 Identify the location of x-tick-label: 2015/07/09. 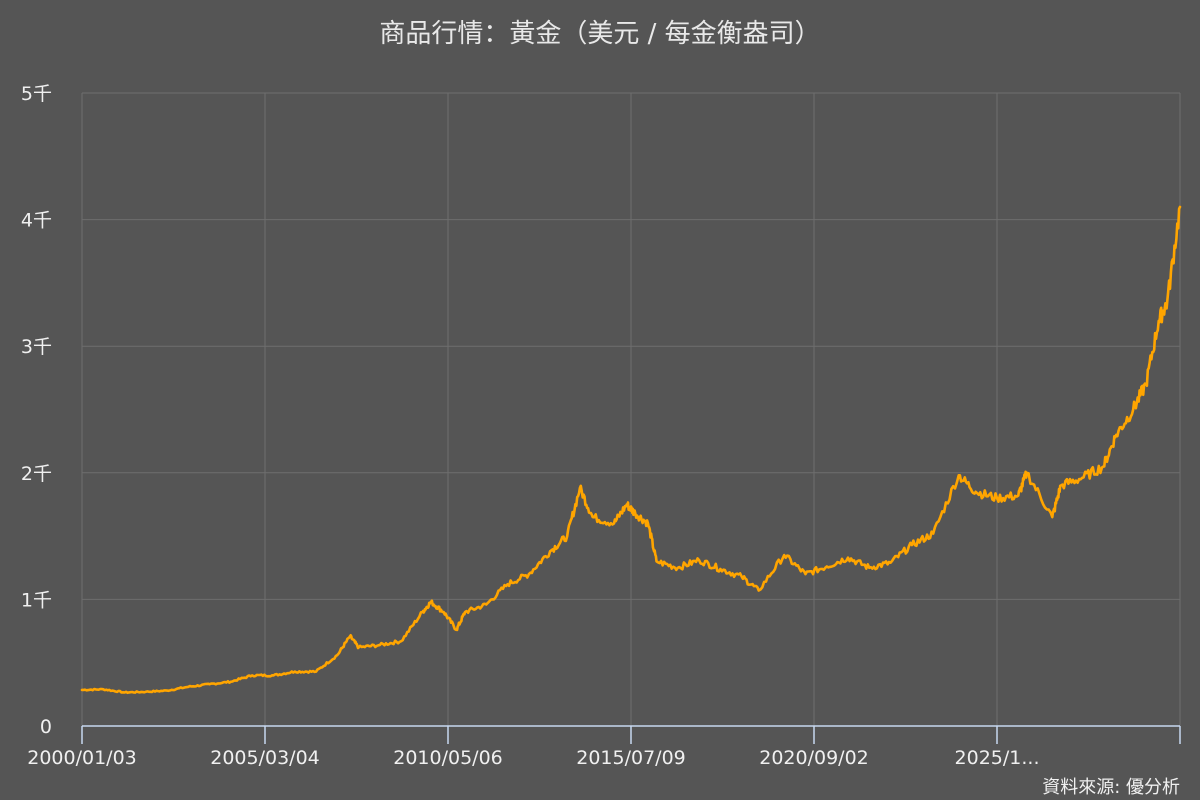
(631, 758).